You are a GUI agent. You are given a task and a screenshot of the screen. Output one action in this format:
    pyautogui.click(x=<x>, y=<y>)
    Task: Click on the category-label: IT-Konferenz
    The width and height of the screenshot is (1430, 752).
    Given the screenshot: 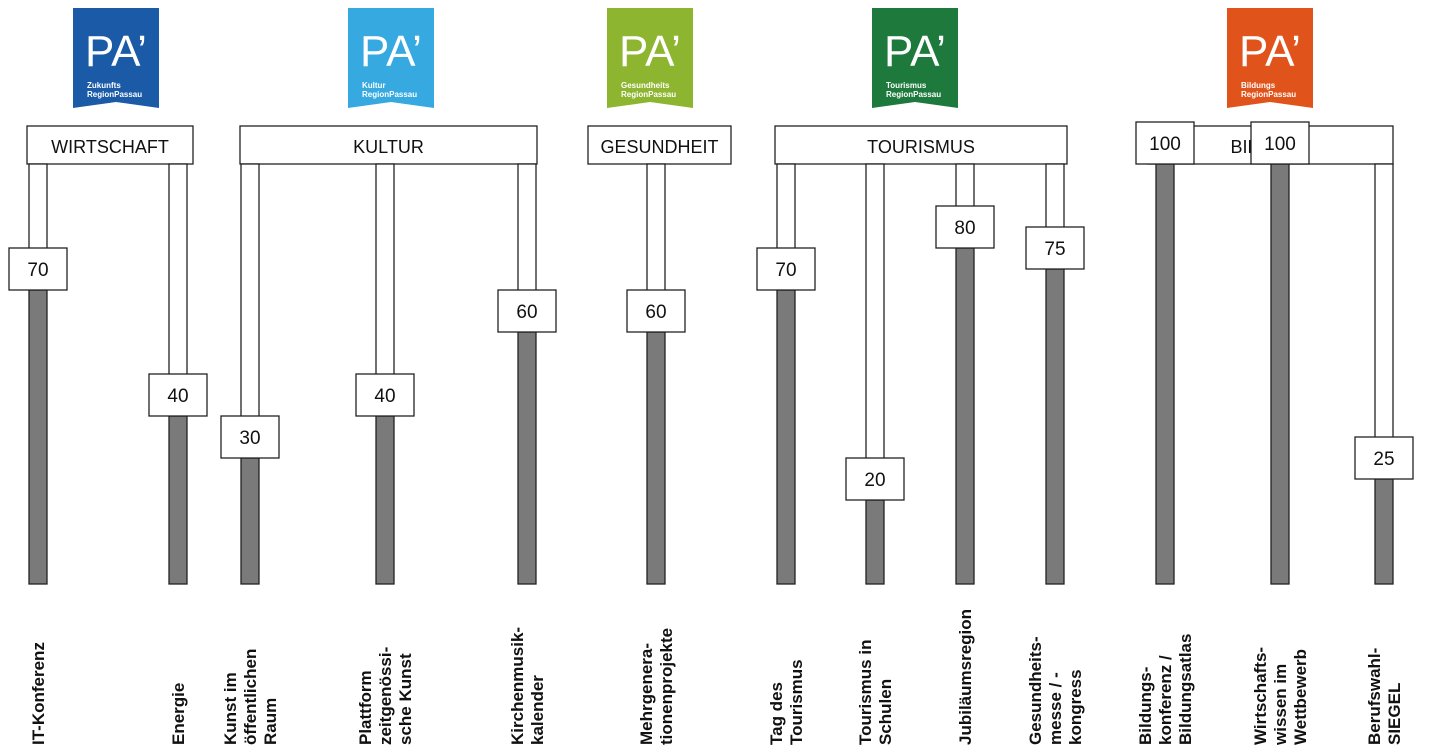 What is the action you would take?
    pyautogui.click(x=38, y=693)
    